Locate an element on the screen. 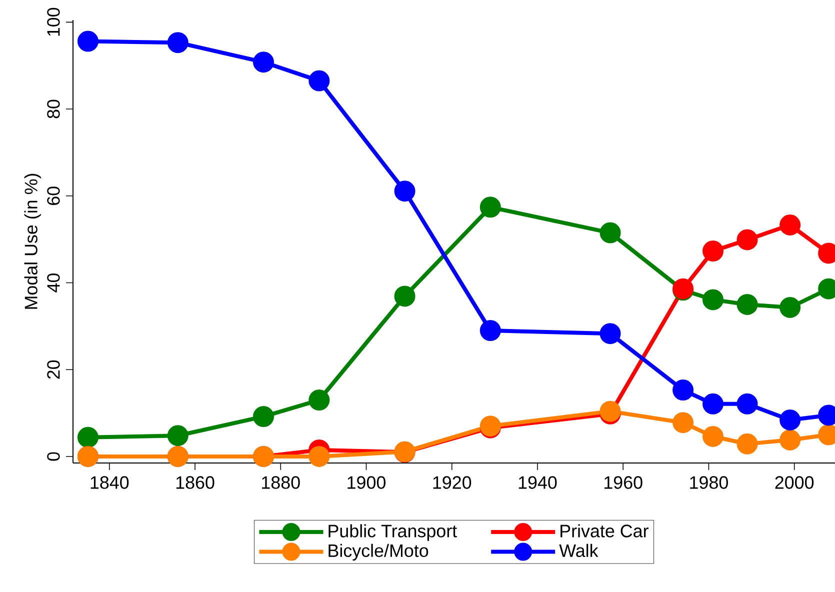 The width and height of the screenshot is (835, 592). x-tick-label: 1860 is located at coordinates (195, 482).